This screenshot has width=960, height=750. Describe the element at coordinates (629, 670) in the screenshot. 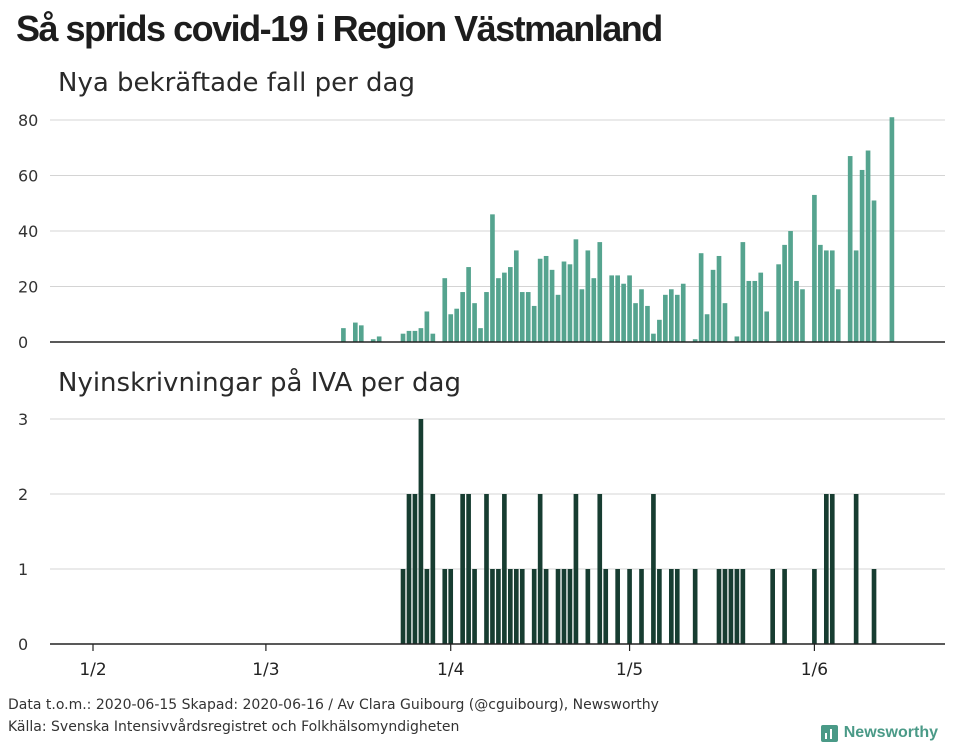

I see `x-tick-label: 1/5` at that location.